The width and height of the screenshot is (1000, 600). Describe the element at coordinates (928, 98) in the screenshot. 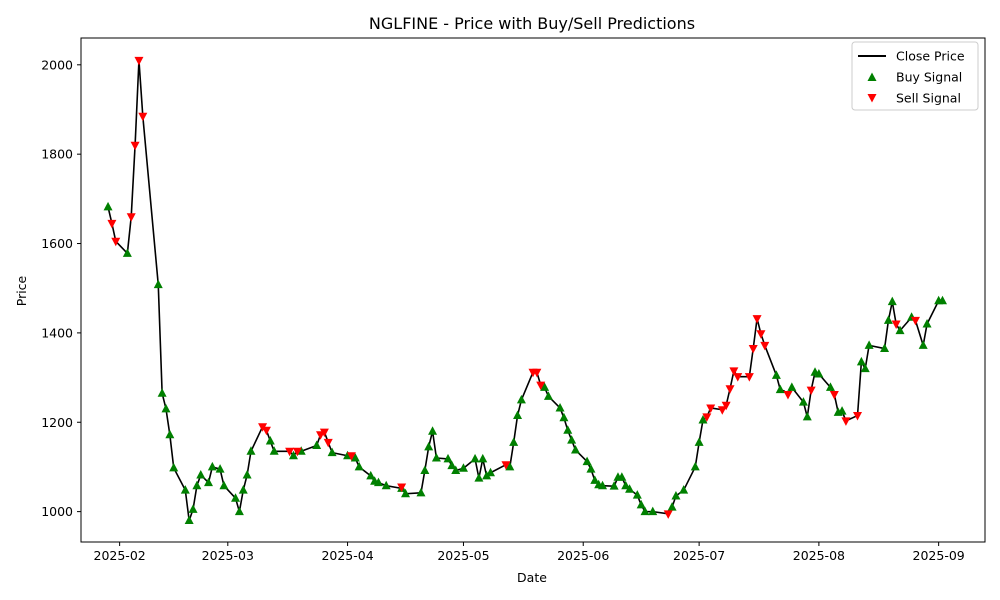

I see `legend-sell-signal-label: Sell Signal` at that location.